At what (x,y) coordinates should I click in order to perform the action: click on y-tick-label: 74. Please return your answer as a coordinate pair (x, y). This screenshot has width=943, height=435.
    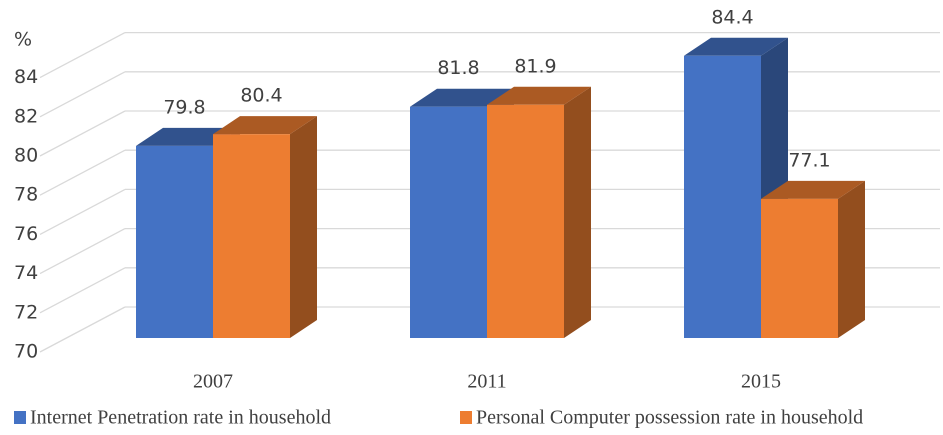
    Looking at the image, I should click on (26, 273).